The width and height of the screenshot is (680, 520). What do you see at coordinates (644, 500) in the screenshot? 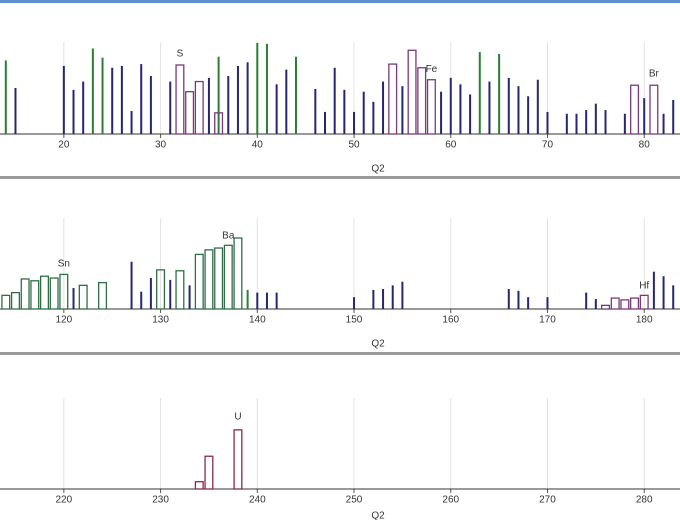
I see `x-tick-label: 280` at bounding box center [644, 500].